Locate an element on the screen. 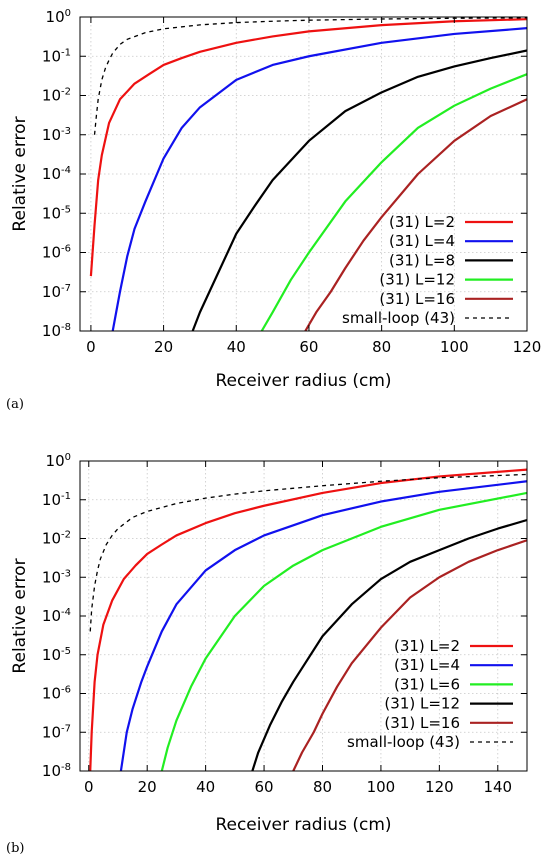 The width and height of the screenshot is (550, 862). panel-label: (b) is located at coordinates (15, 848).